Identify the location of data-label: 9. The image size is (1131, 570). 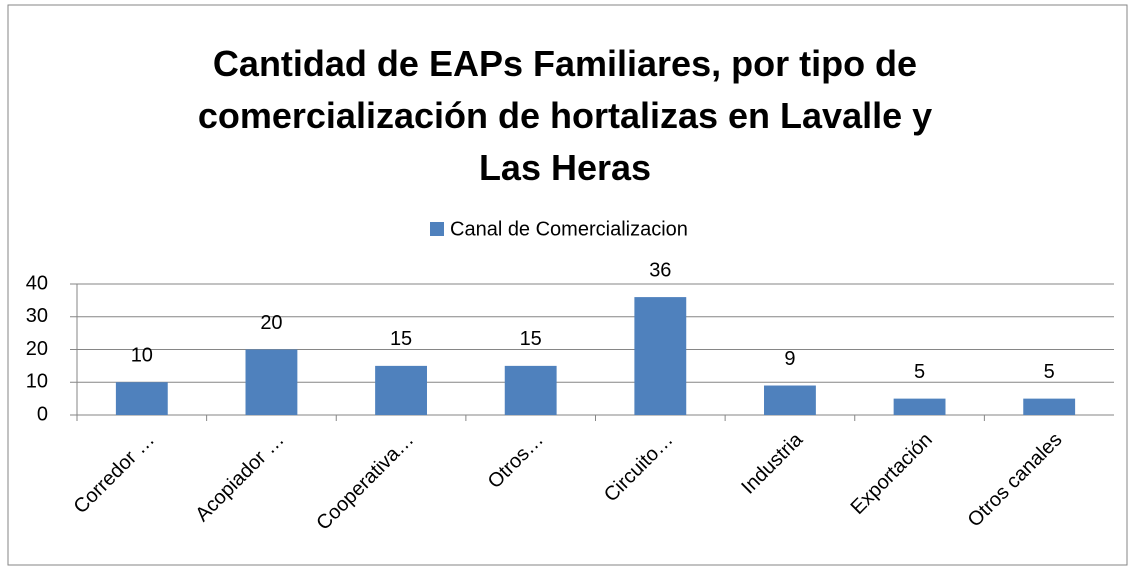
(789, 359).